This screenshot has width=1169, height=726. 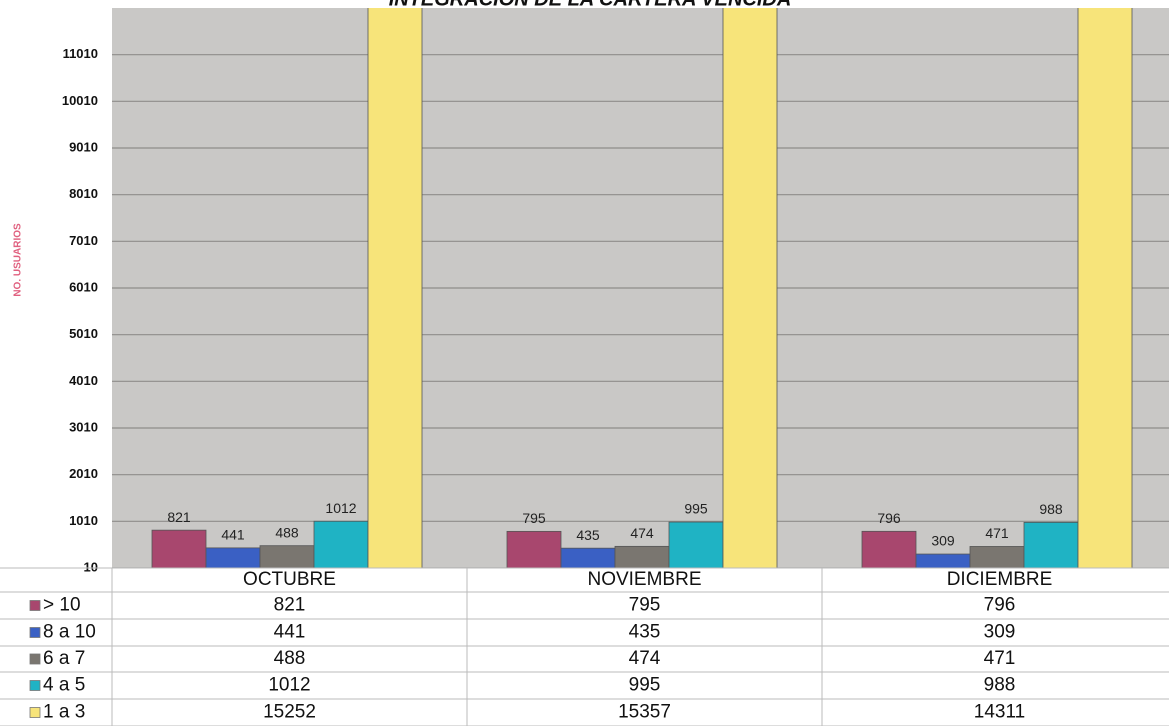 I want to click on legend-label: > 10, so click(x=62, y=605).